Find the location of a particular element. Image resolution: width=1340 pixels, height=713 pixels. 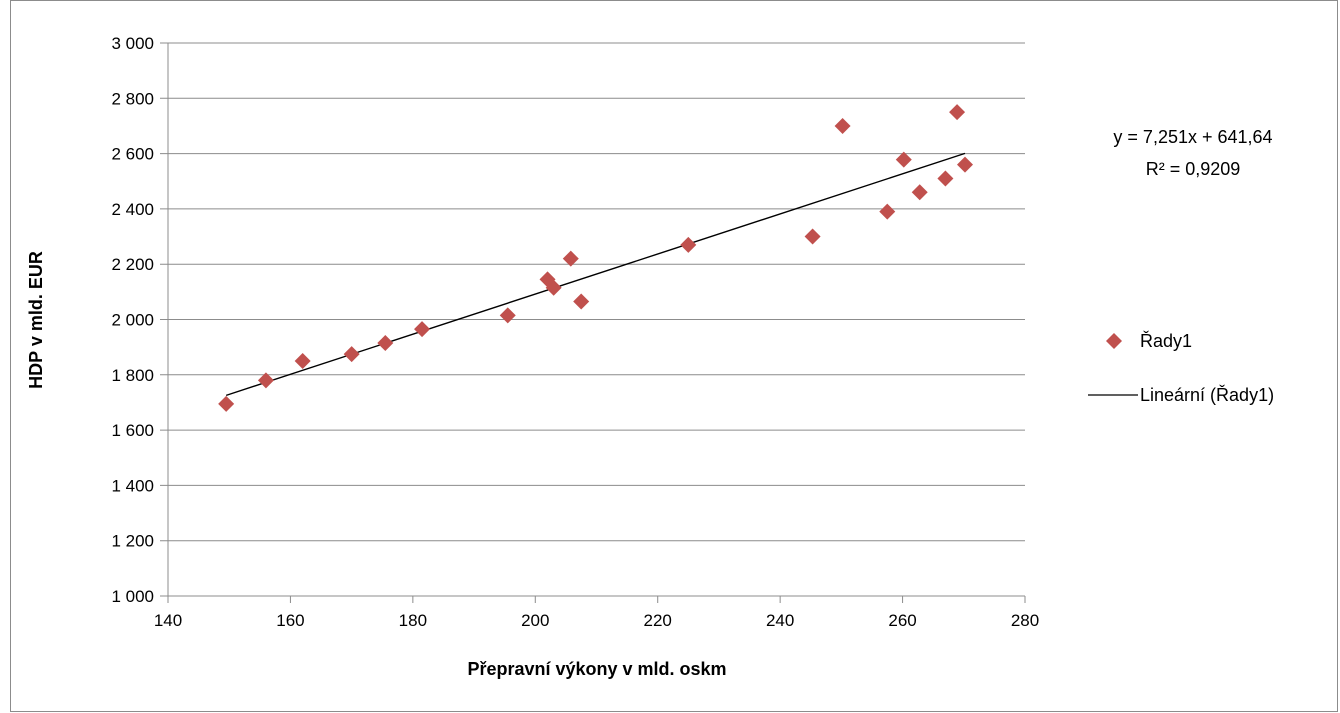

legend-label-series: Řady1 is located at coordinates (1166, 341).